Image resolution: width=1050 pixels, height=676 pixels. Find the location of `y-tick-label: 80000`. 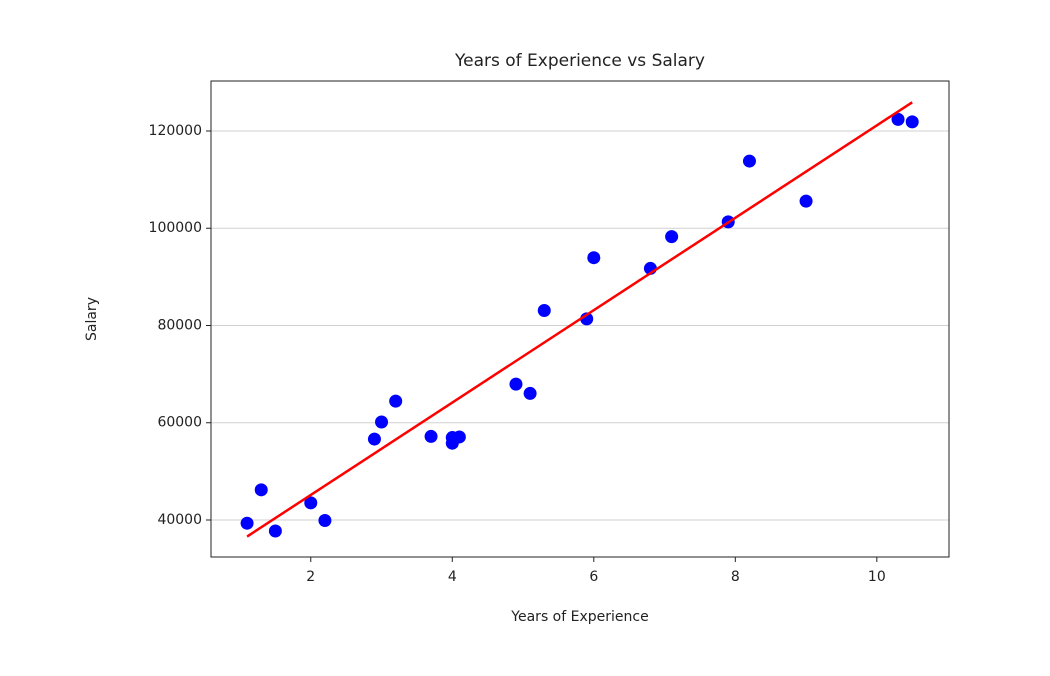

y-tick-label: 80000 is located at coordinates (179, 325).